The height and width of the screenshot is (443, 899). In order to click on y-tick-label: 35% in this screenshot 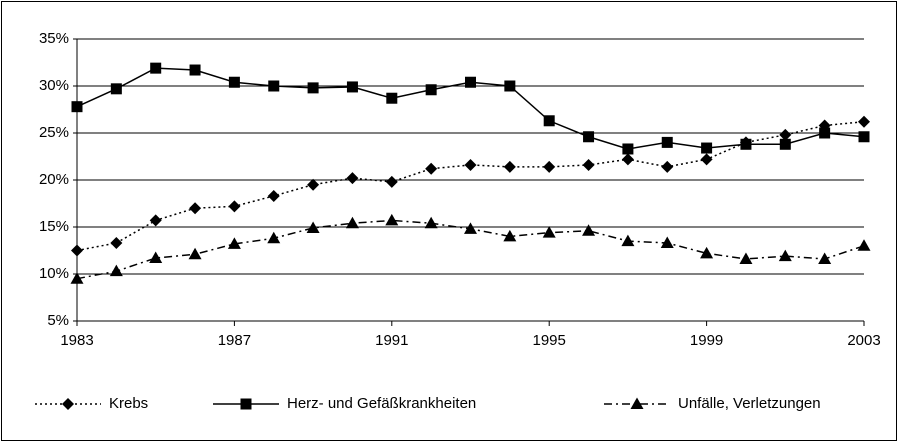, I will do `click(54, 38)`.